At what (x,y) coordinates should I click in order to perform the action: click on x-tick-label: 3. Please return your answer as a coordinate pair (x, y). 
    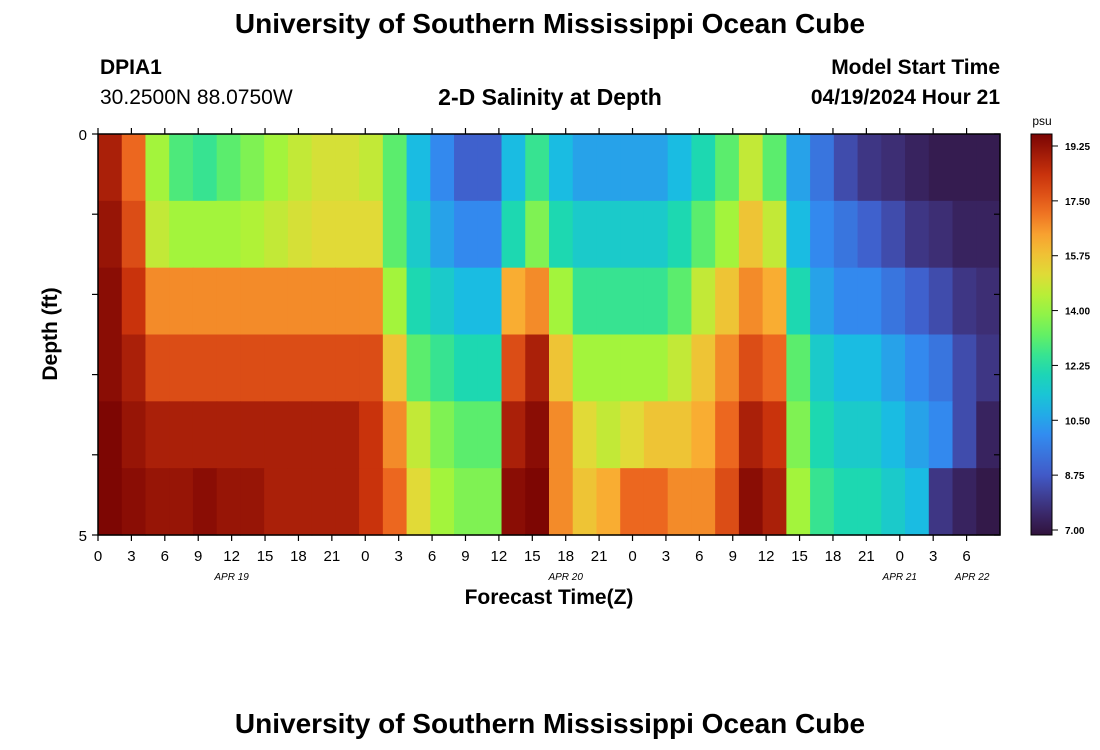
    Looking at the image, I should click on (933, 556).